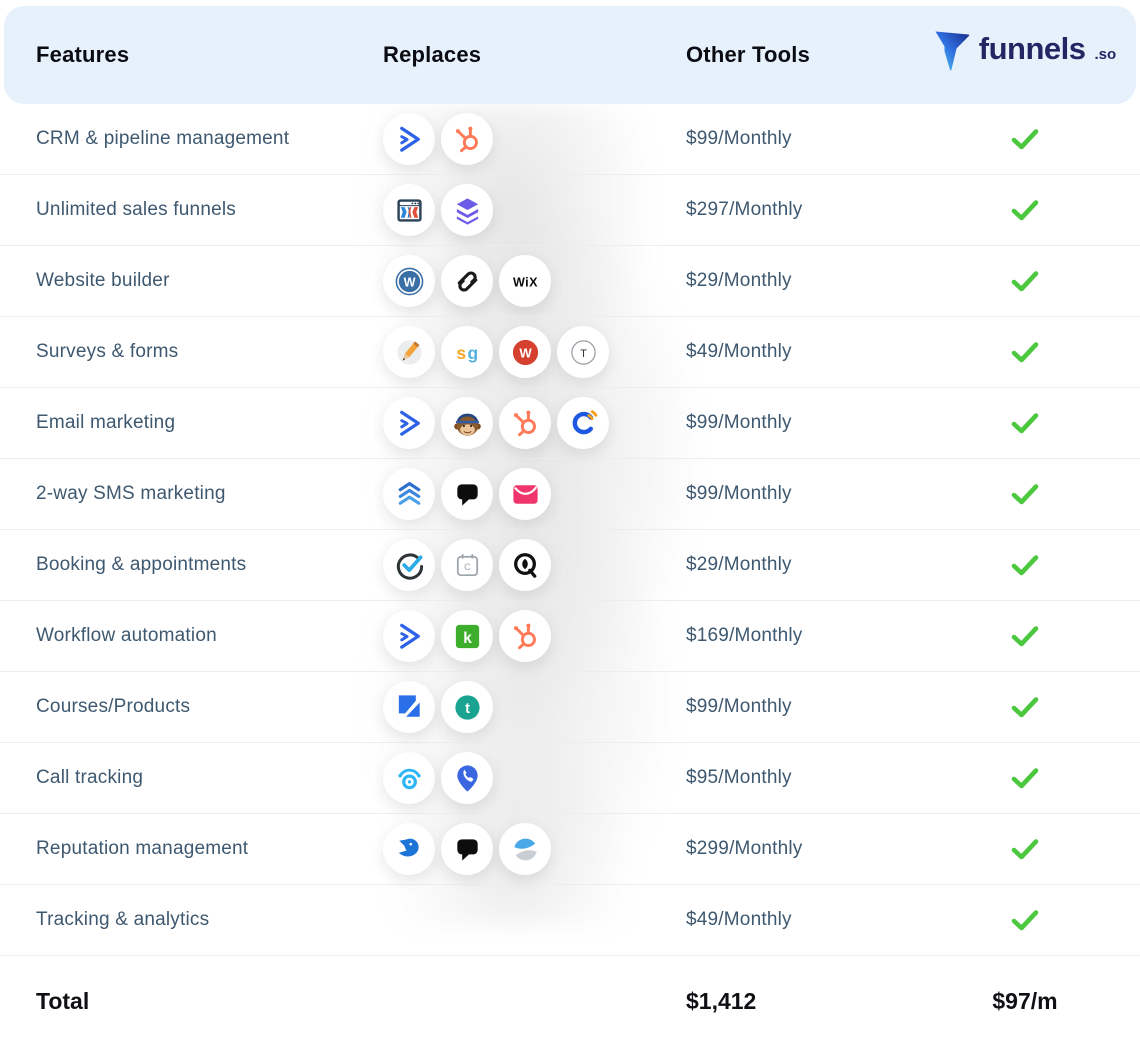  What do you see at coordinates (525, 281) in the screenshot?
I see `wix-icon: WiX` at bounding box center [525, 281].